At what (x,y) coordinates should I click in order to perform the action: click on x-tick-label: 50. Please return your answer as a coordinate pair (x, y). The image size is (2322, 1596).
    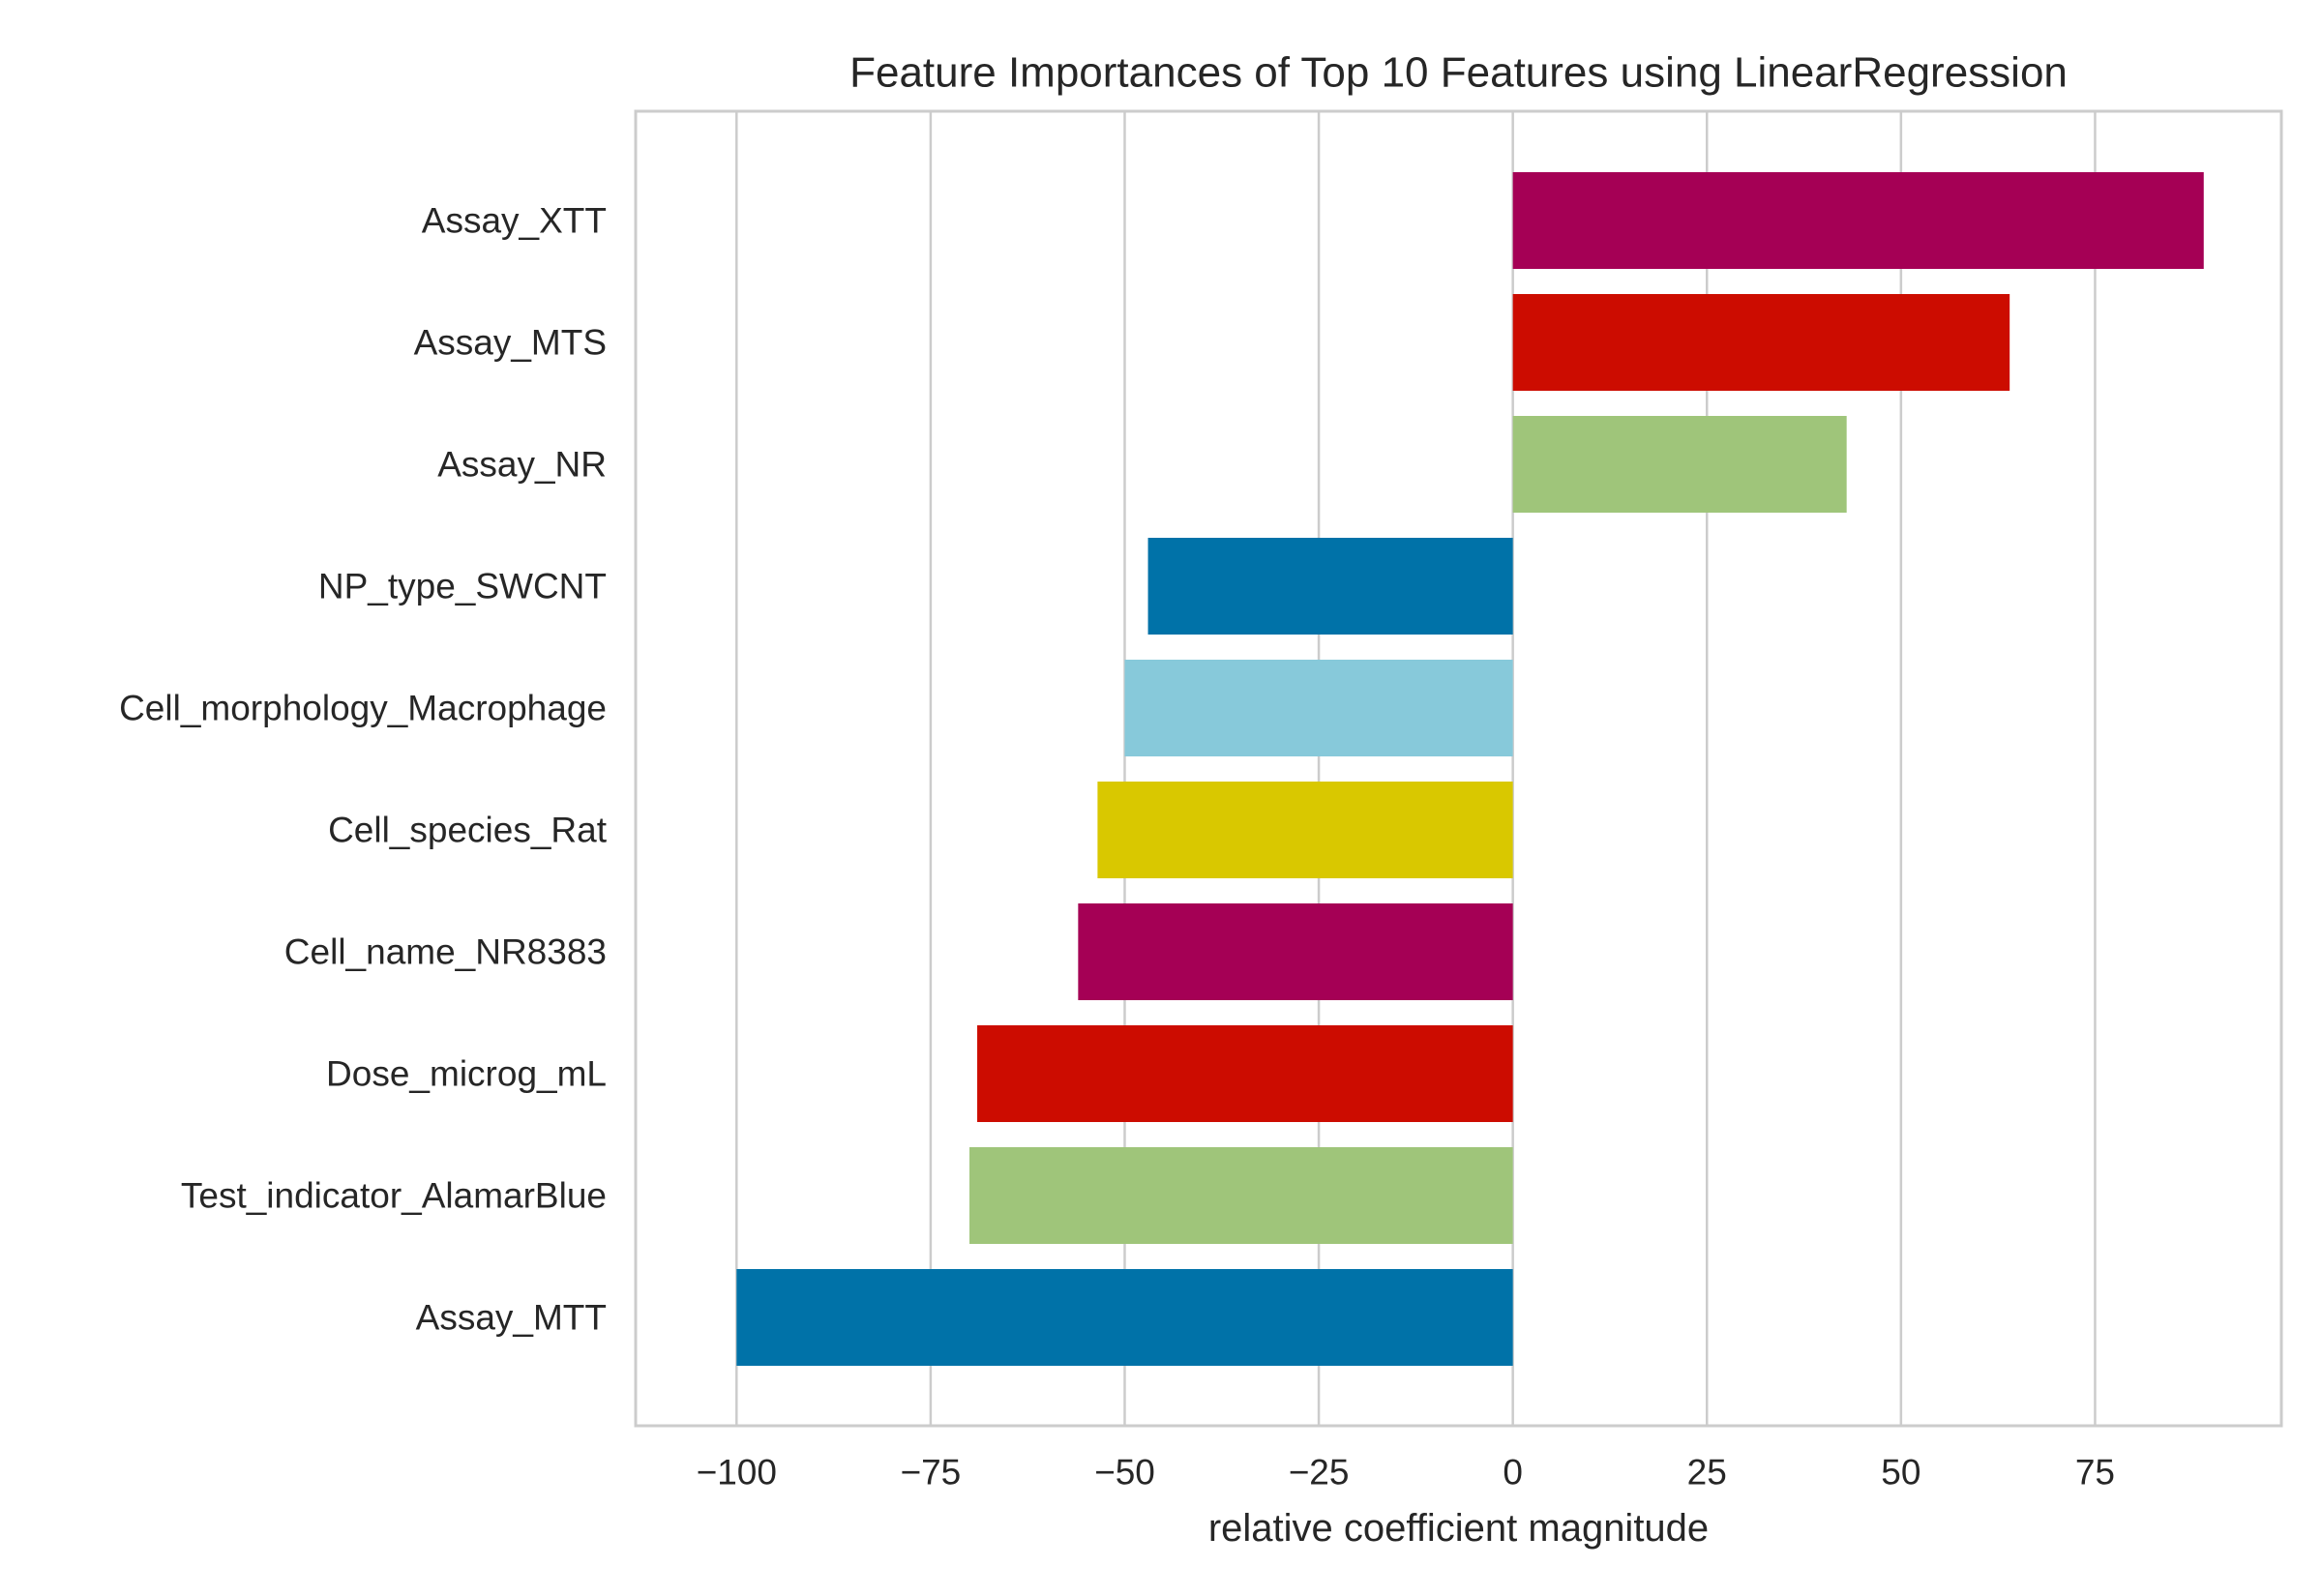
    Looking at the image, I should click on (1900, 1473).